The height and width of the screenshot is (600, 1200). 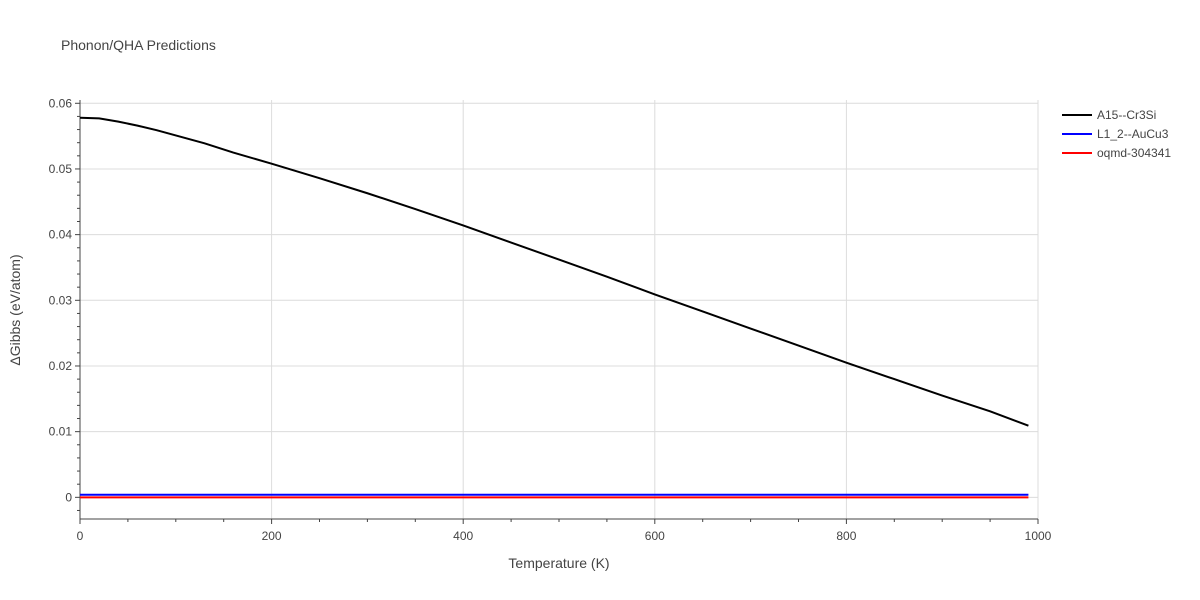 I want to click on legend-item: oqmd-304341, so click(x=1116, y=153).